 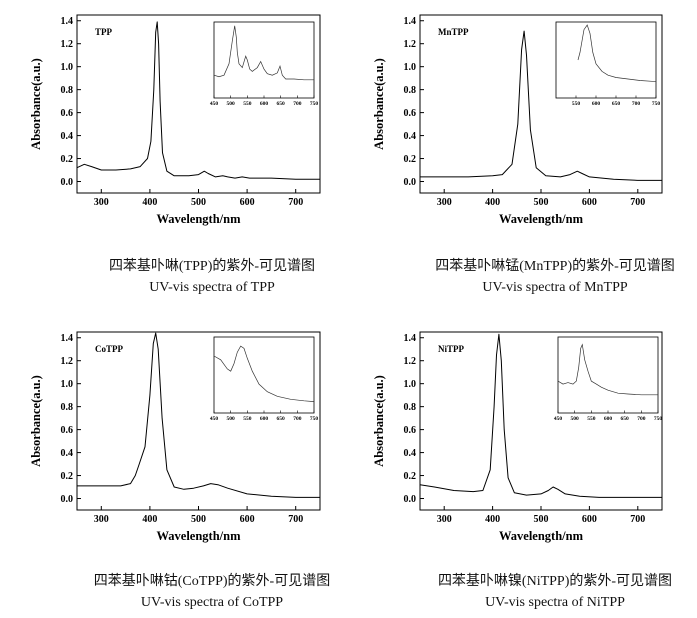 I want to click on caption-cn-tpp: 四苯基卟啉(TPP)的紫外-可见谱图, so click(x=212, y=266).